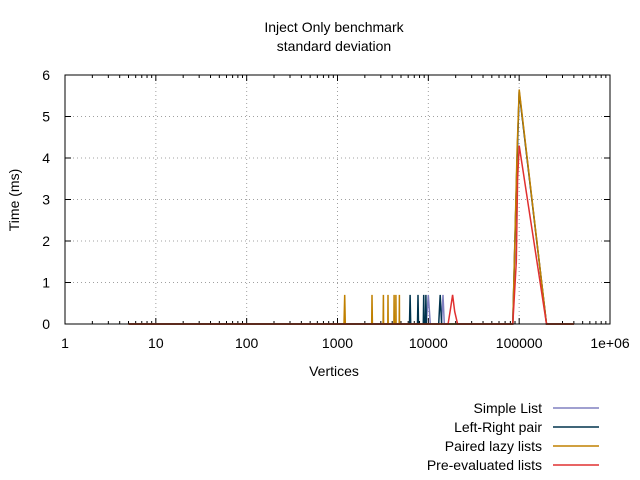  I want to click on legend-label: Pre-evaluated lists, so click(484, 465).